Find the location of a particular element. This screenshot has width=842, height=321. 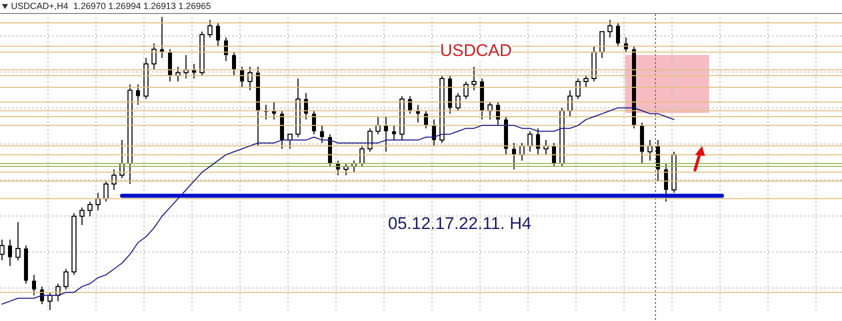

annotation: USDCAD is located at coordinates (476, 50).